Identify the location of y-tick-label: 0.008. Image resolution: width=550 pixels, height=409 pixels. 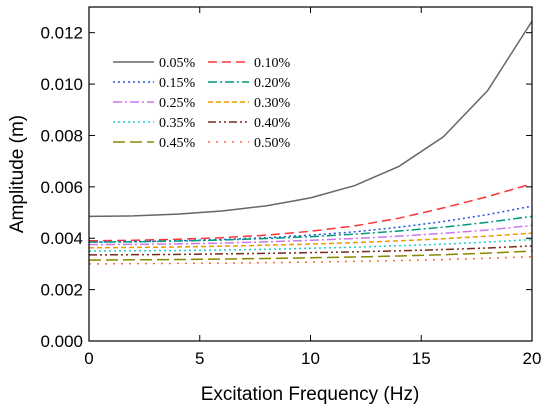
(61, 135).